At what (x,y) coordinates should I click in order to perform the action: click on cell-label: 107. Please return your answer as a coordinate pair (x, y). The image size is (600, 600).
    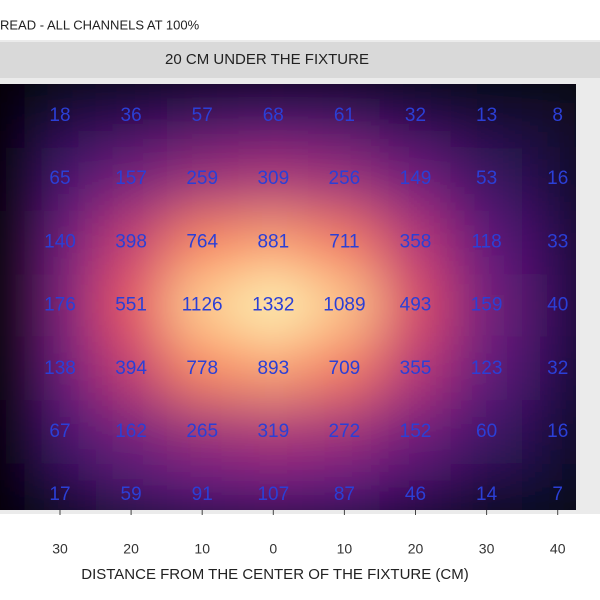
    Looking at the image, I should click on (273, 494).